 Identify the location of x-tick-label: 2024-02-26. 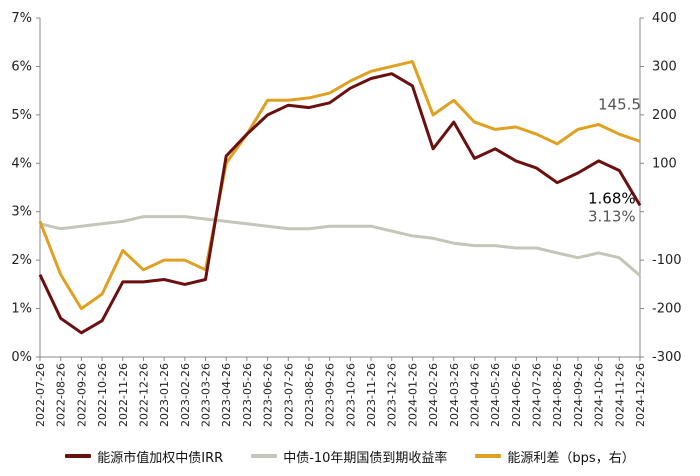
(433, 395).